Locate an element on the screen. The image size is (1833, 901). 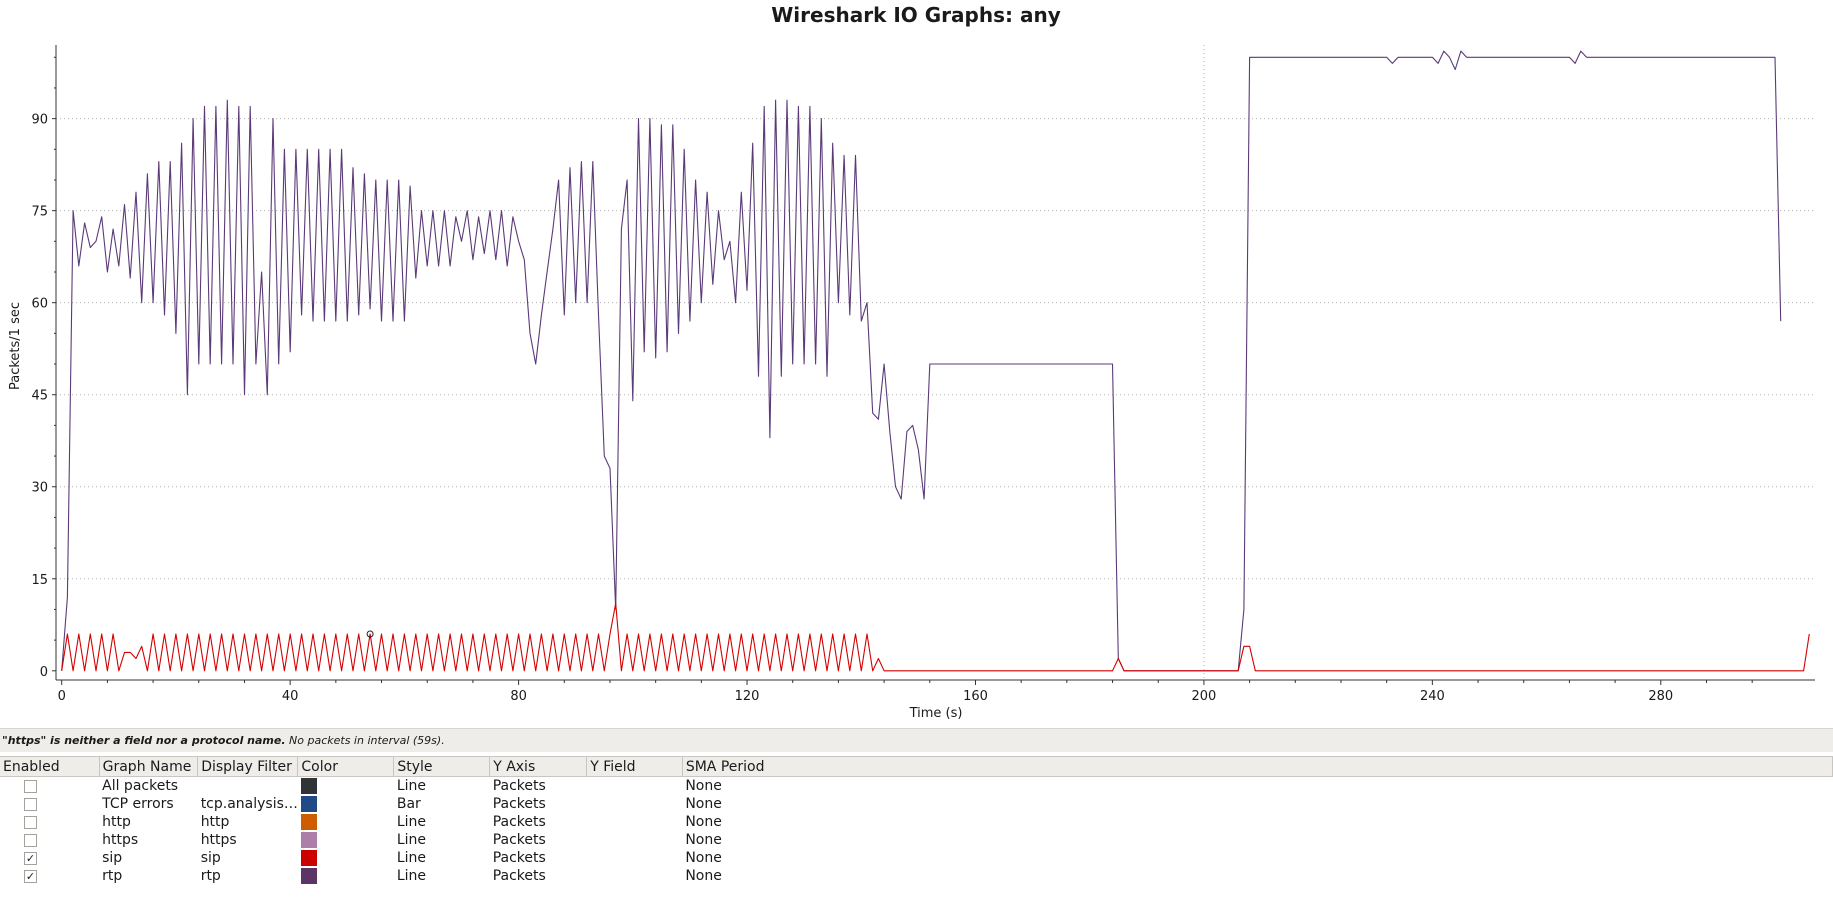
table-row: All packets Line Packets None is located at coordinates (916, 786).